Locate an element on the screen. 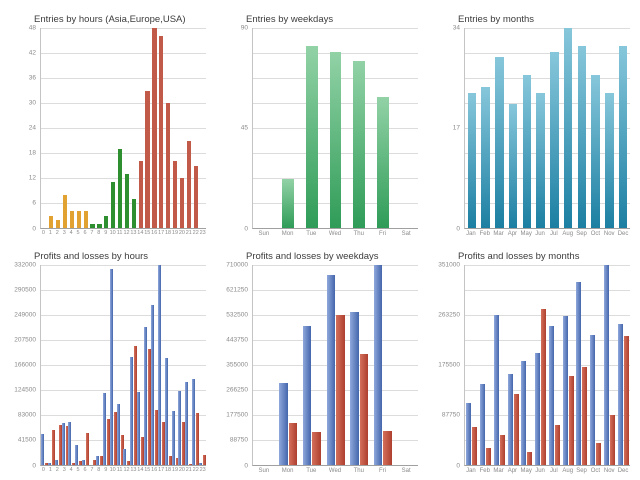 This screenshot has height=480, width=640. y-axis-label: 532500 is located at coordinates (237, 314).